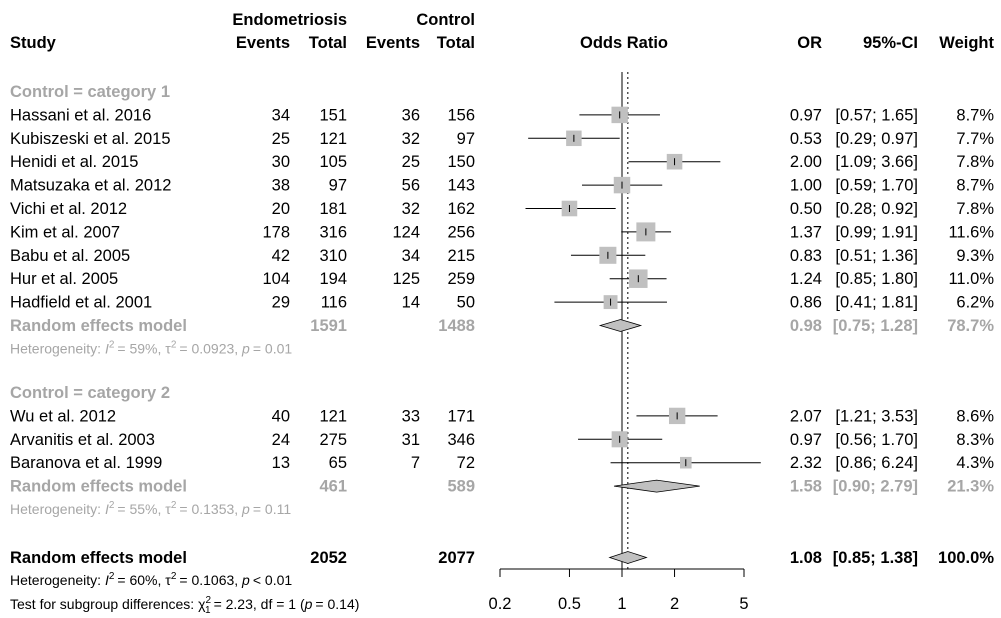 This screenshot has width=1001, height=618. I want to click on total-1: 97, so click(338, 186).